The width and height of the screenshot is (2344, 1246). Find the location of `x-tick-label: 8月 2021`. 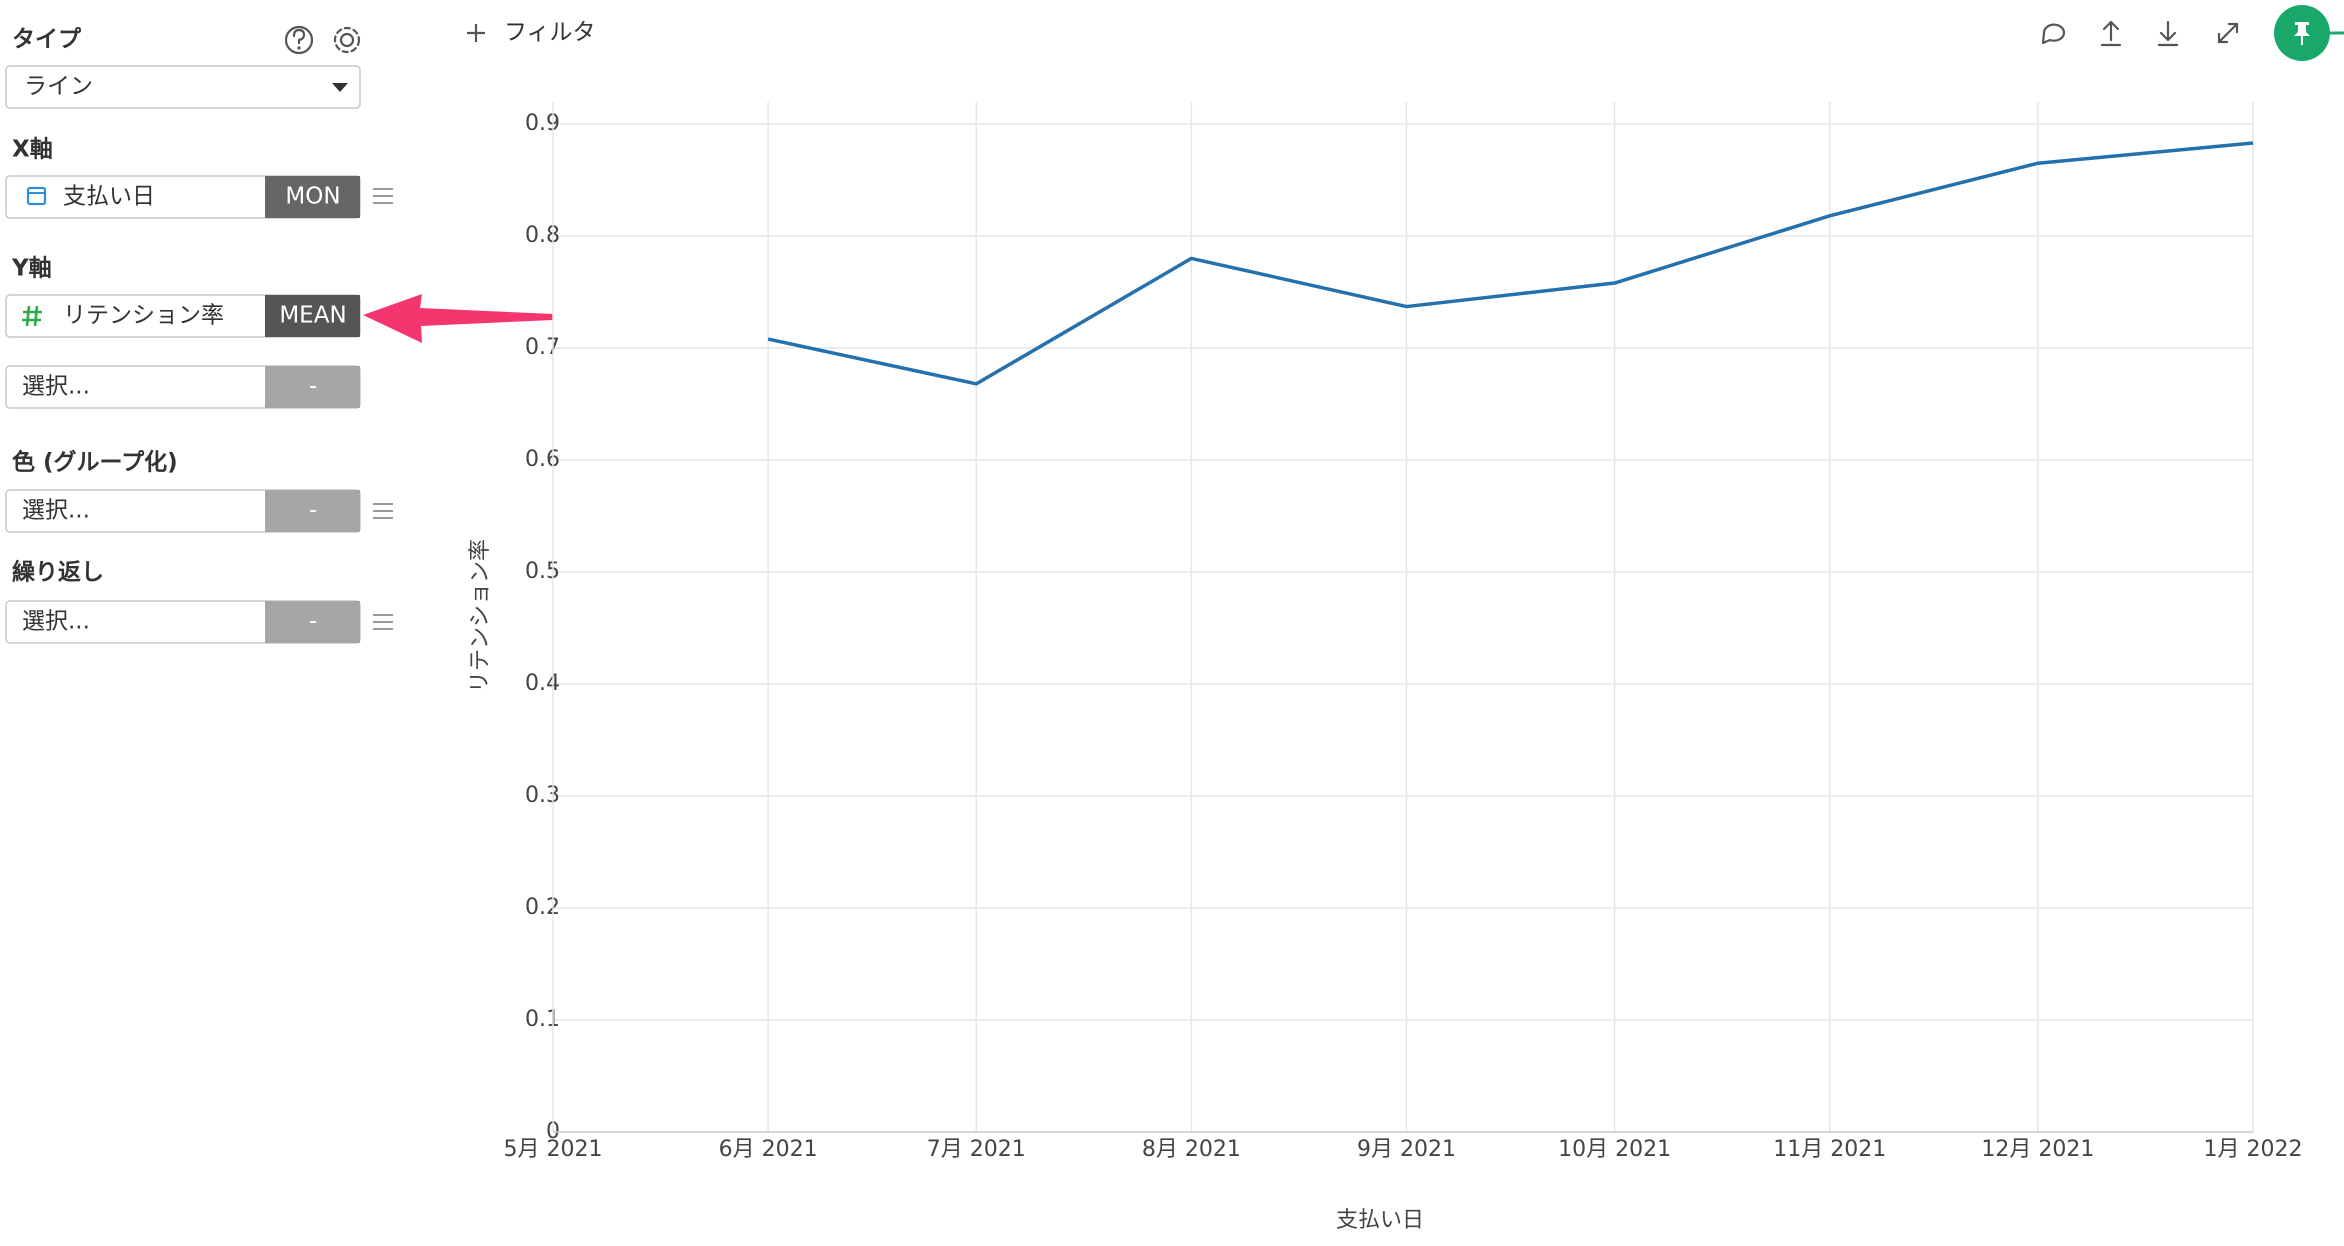

x-tick-label: 8月 2021 is located at coordinates (1191, 1149).